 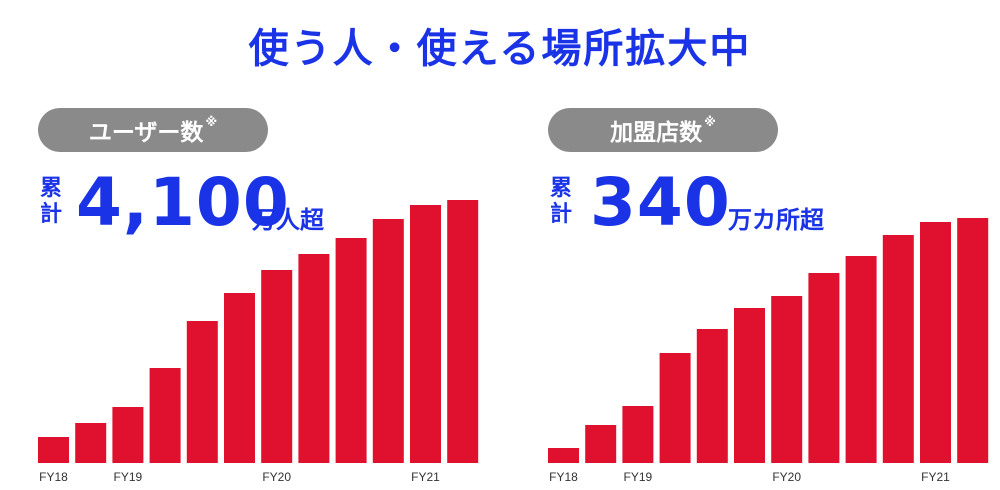 I want to click on users-headline-unit: 万人超, so click(x=288, y=220).